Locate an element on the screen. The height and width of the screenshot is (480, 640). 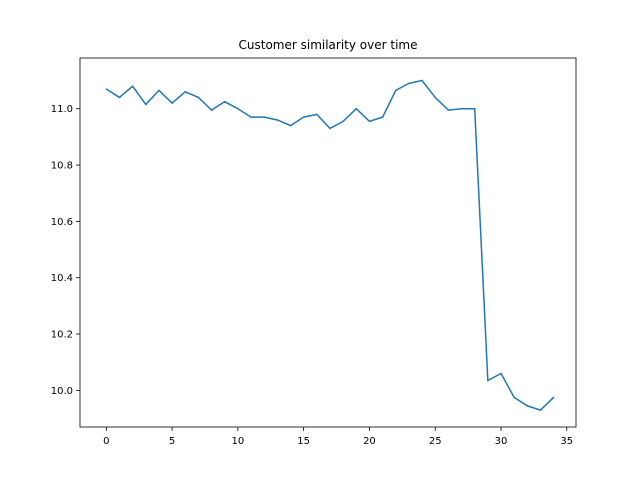
y-tick-label: 10.6 is located at coordinates (62, 222).